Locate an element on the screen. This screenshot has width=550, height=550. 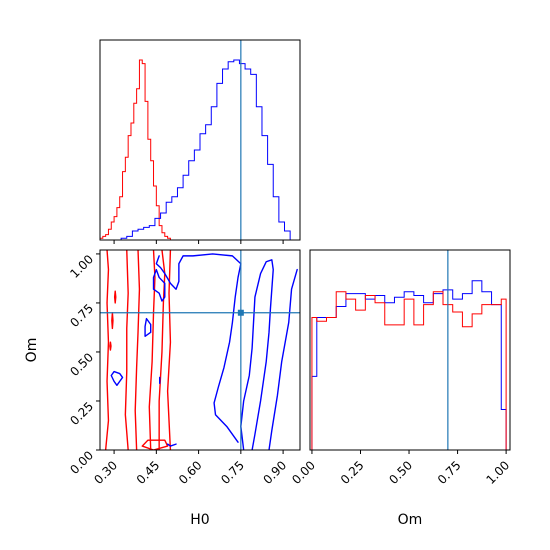
joint-x-tick-label-3: 0.75 is located at coordinates (232, 472).